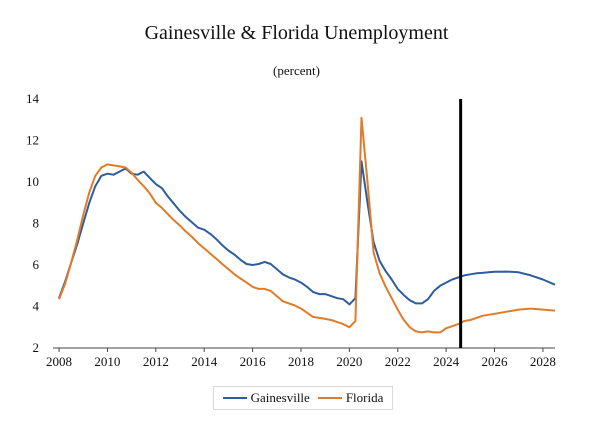 Image resolution: width=593 pixels, height=437 pixels. Describe the element at coordinates (156, 361) in the screenshot. I see `x-tick-label: 2012` at that location.